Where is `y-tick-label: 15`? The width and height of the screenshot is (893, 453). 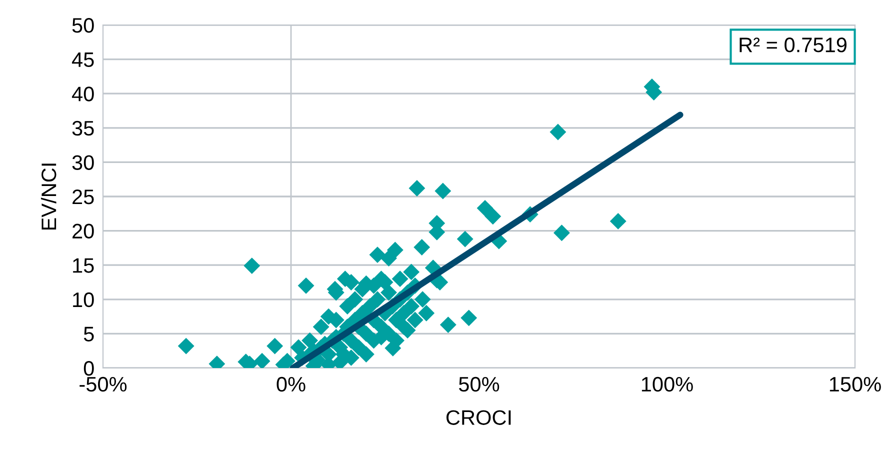 y-tick-label: 15 is located at coordinates (83, 265).